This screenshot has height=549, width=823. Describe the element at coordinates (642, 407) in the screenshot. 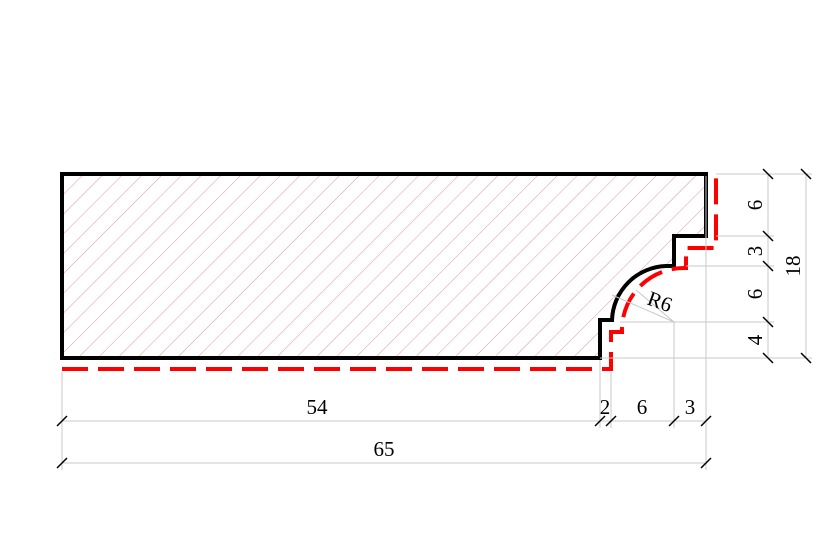

I see `dim-label-6-horizontal: 6` at that location.